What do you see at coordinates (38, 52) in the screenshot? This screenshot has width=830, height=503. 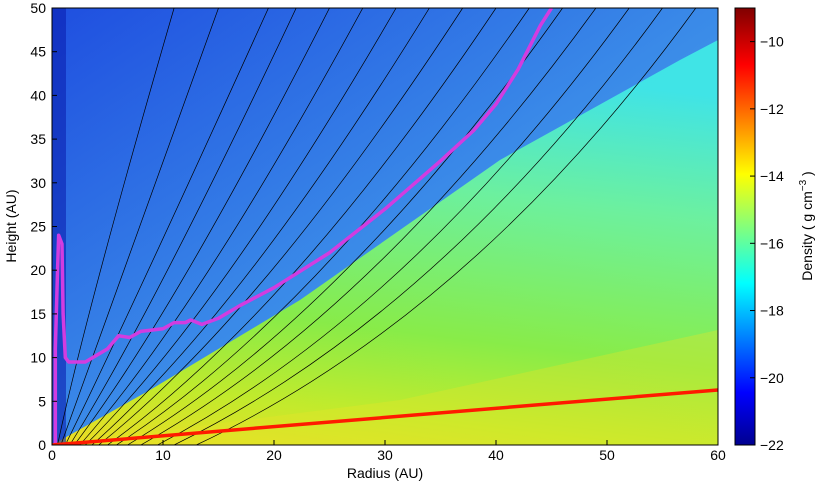 I see `y-tick-label: 45` at bounding box center [38, 52].